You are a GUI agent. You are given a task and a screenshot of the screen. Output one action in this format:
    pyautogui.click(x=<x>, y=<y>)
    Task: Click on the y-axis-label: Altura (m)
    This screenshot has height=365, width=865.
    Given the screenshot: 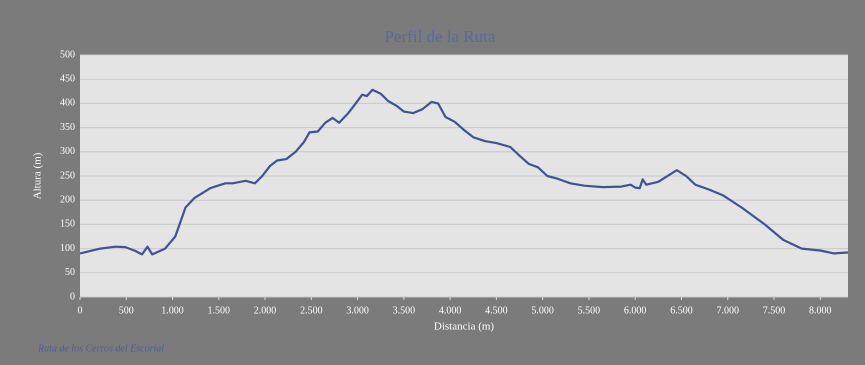 What is the action you would take?
    pyautogui.click(x=38, y=175)
    